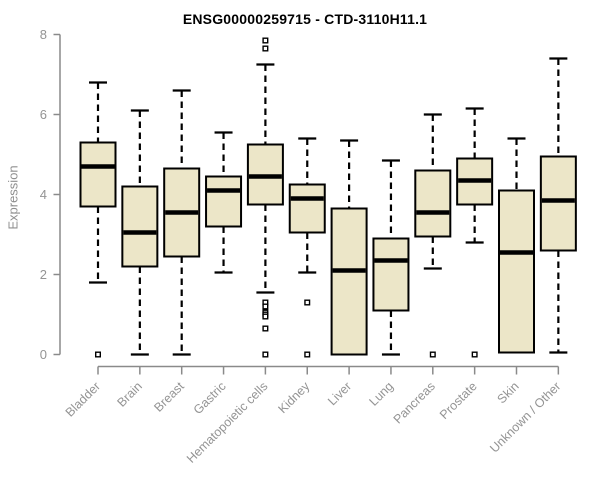 The image size is (600, 500). Describe the element at coordinates (458, 400) in the screenshot. I see `x-tick-label-prostate: Prostate` at that location.